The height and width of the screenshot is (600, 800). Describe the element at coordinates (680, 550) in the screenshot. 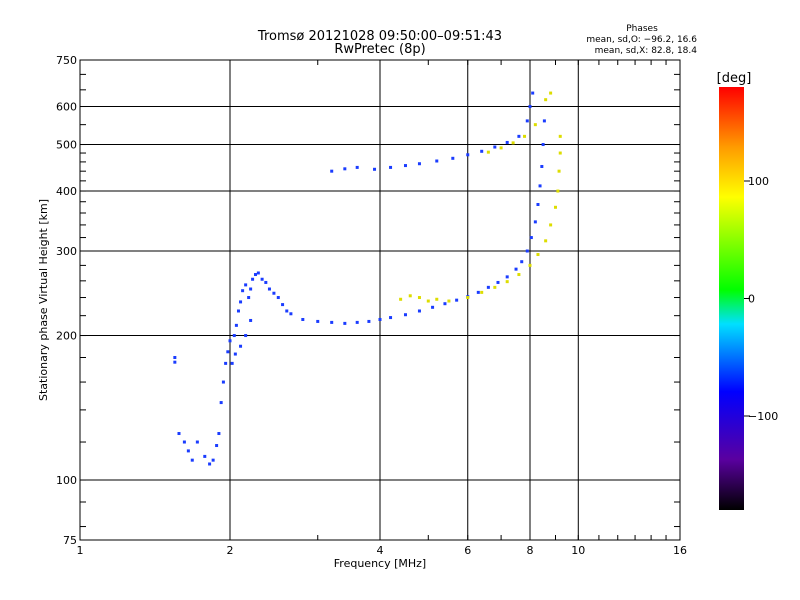

I see `x-tick-label: 16` at that location.